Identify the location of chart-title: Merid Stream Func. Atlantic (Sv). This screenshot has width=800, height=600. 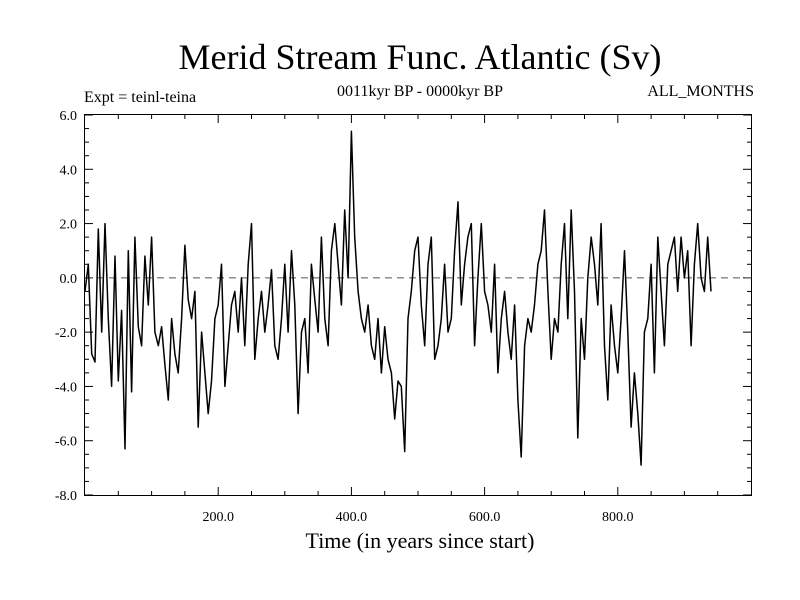
(420, 57).